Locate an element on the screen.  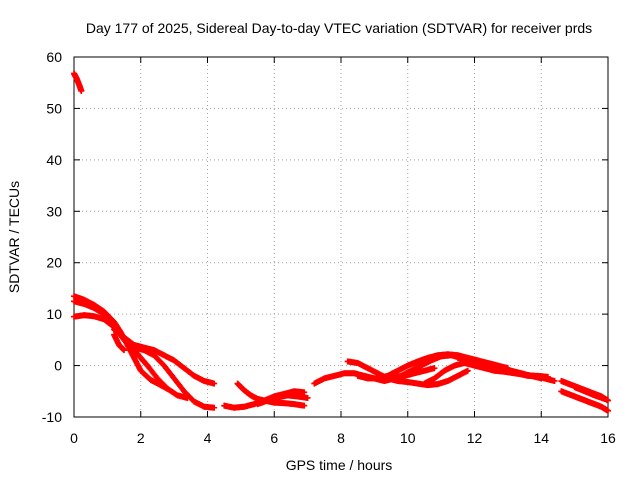
x-tick-label: 16 is located at coordinates (608, 438).